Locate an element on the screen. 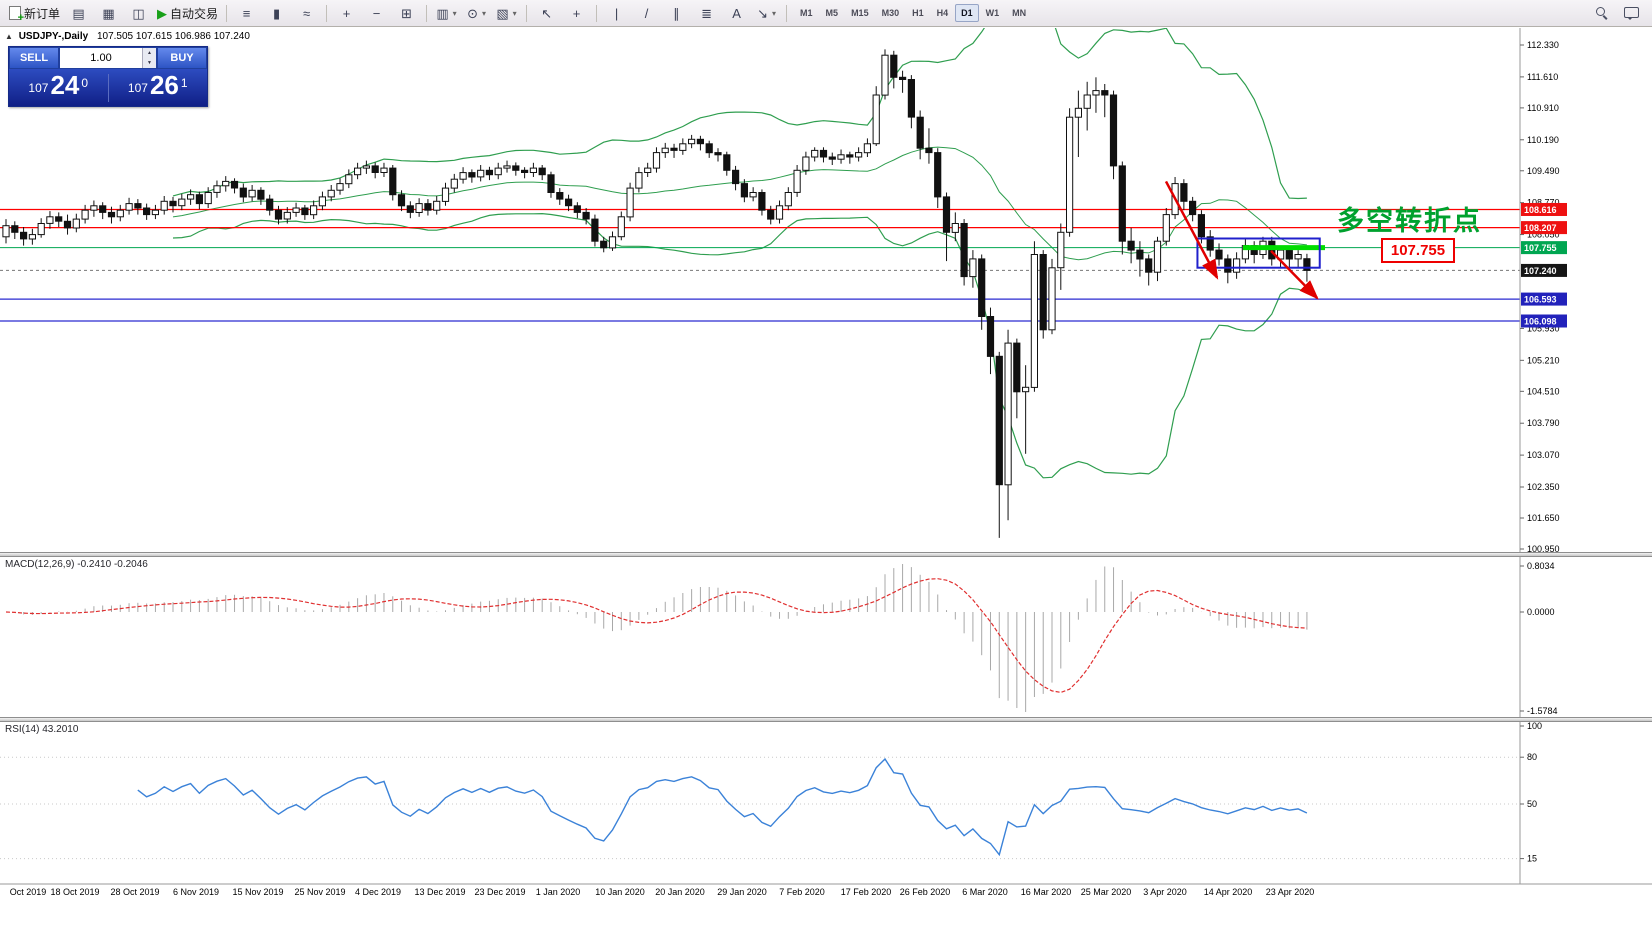 The width and height of the screenshot is (1652, 951). rsi-panel-splitter is located at coordinates (826, 719).